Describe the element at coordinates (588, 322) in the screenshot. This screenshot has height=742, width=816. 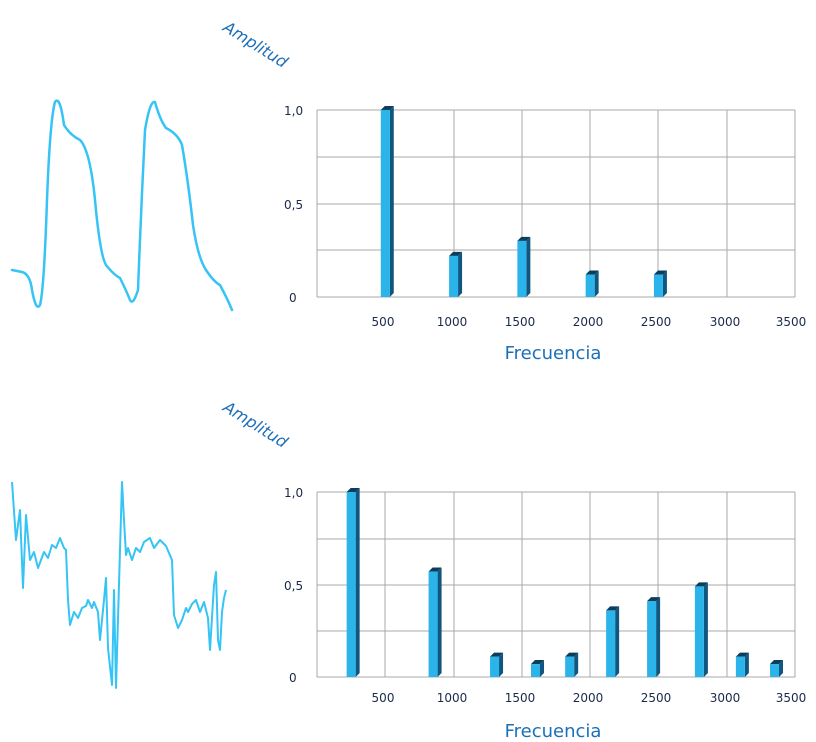
I see `chart-1-xtick-2000: 2000` at that location.